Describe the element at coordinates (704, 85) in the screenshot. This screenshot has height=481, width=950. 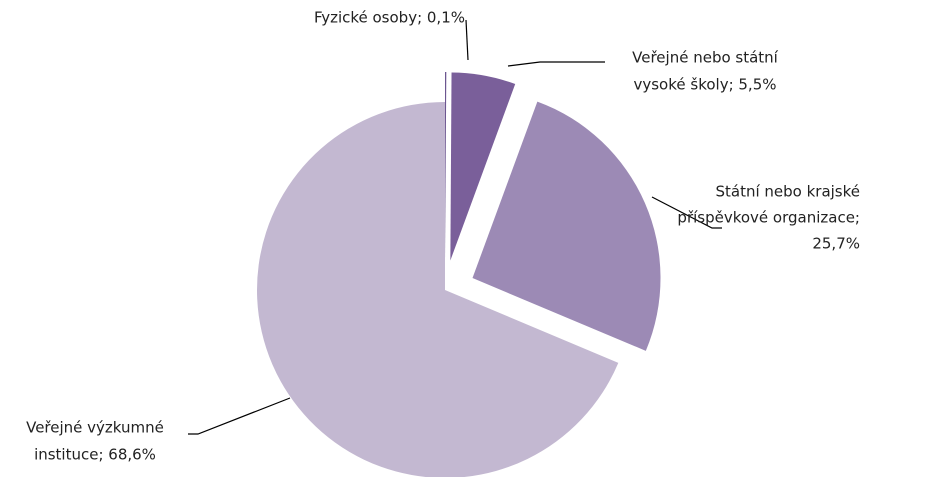
I see `data-label: vysoké školy; 5,5%` at that location.